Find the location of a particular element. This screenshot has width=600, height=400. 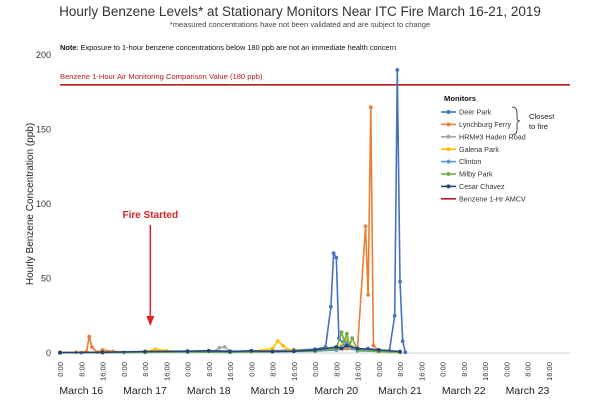

legend-item: HRM#3 Haden Road is located at coordinates (483, 136).